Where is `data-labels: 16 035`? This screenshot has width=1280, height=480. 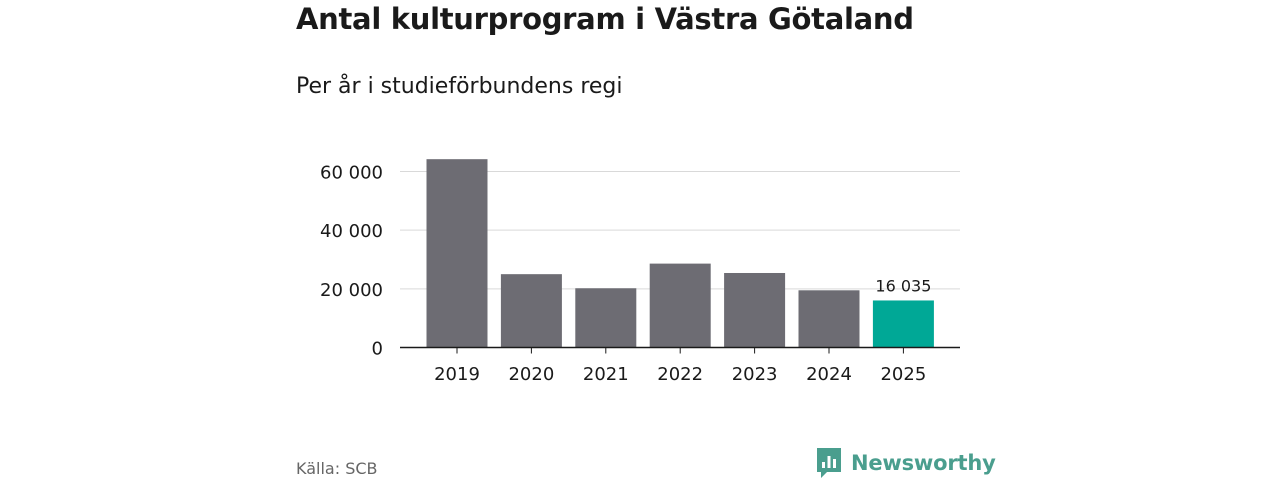
data-labels: 16 035 is located at coordinates (903, 285).